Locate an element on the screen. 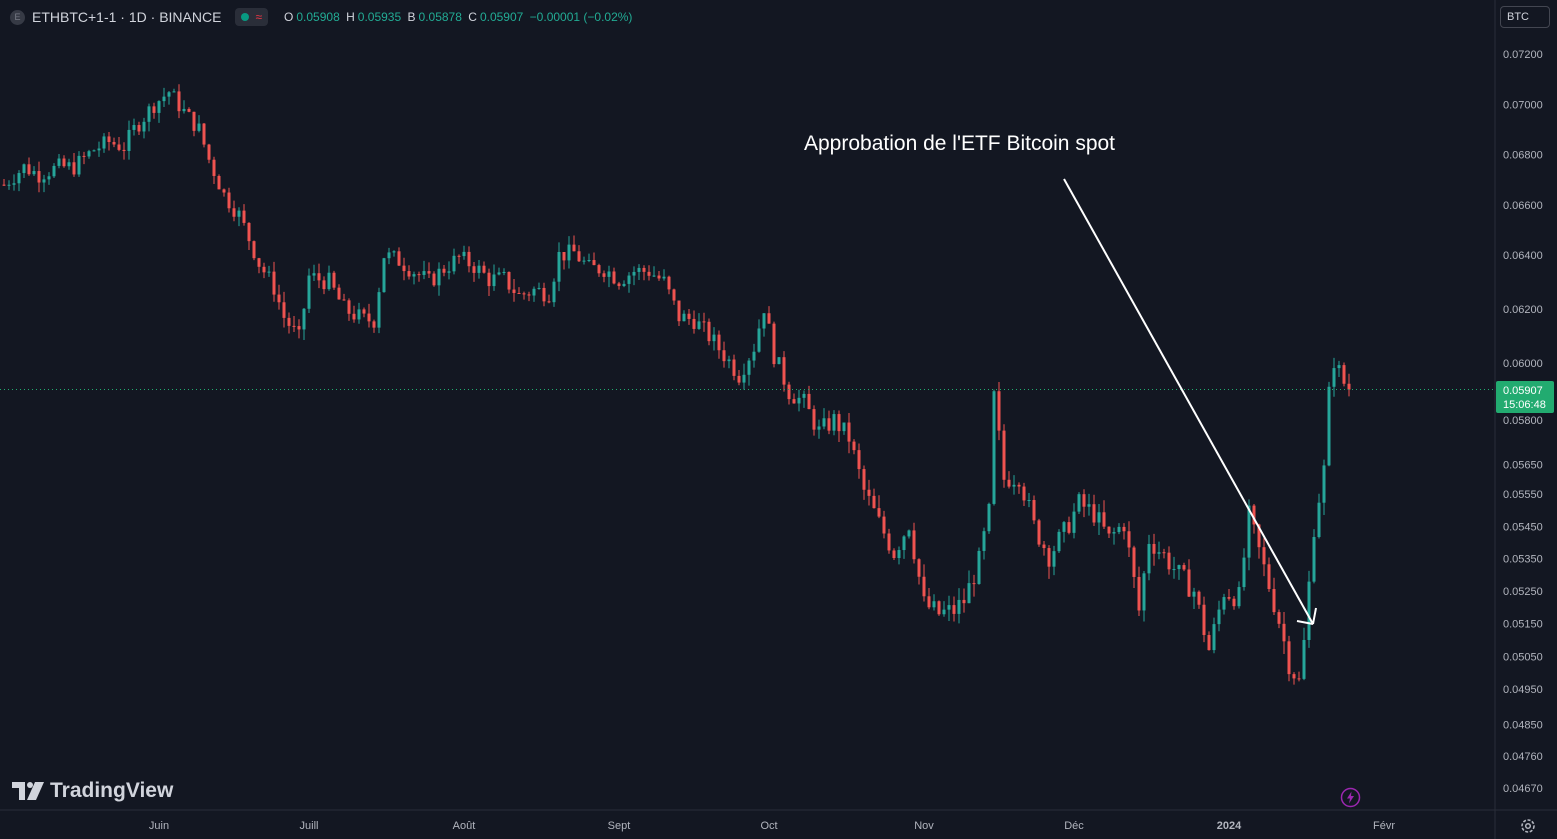 The image size is (1557, 839). annotation-arrow is located at coordinates (1190, 401).